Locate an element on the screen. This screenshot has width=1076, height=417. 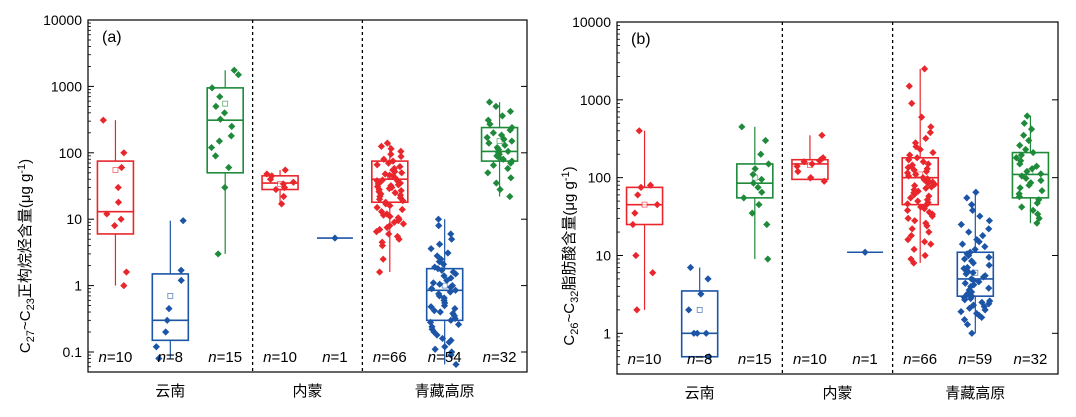
y-tick-label: 10 is located at coordinates (74, 219).